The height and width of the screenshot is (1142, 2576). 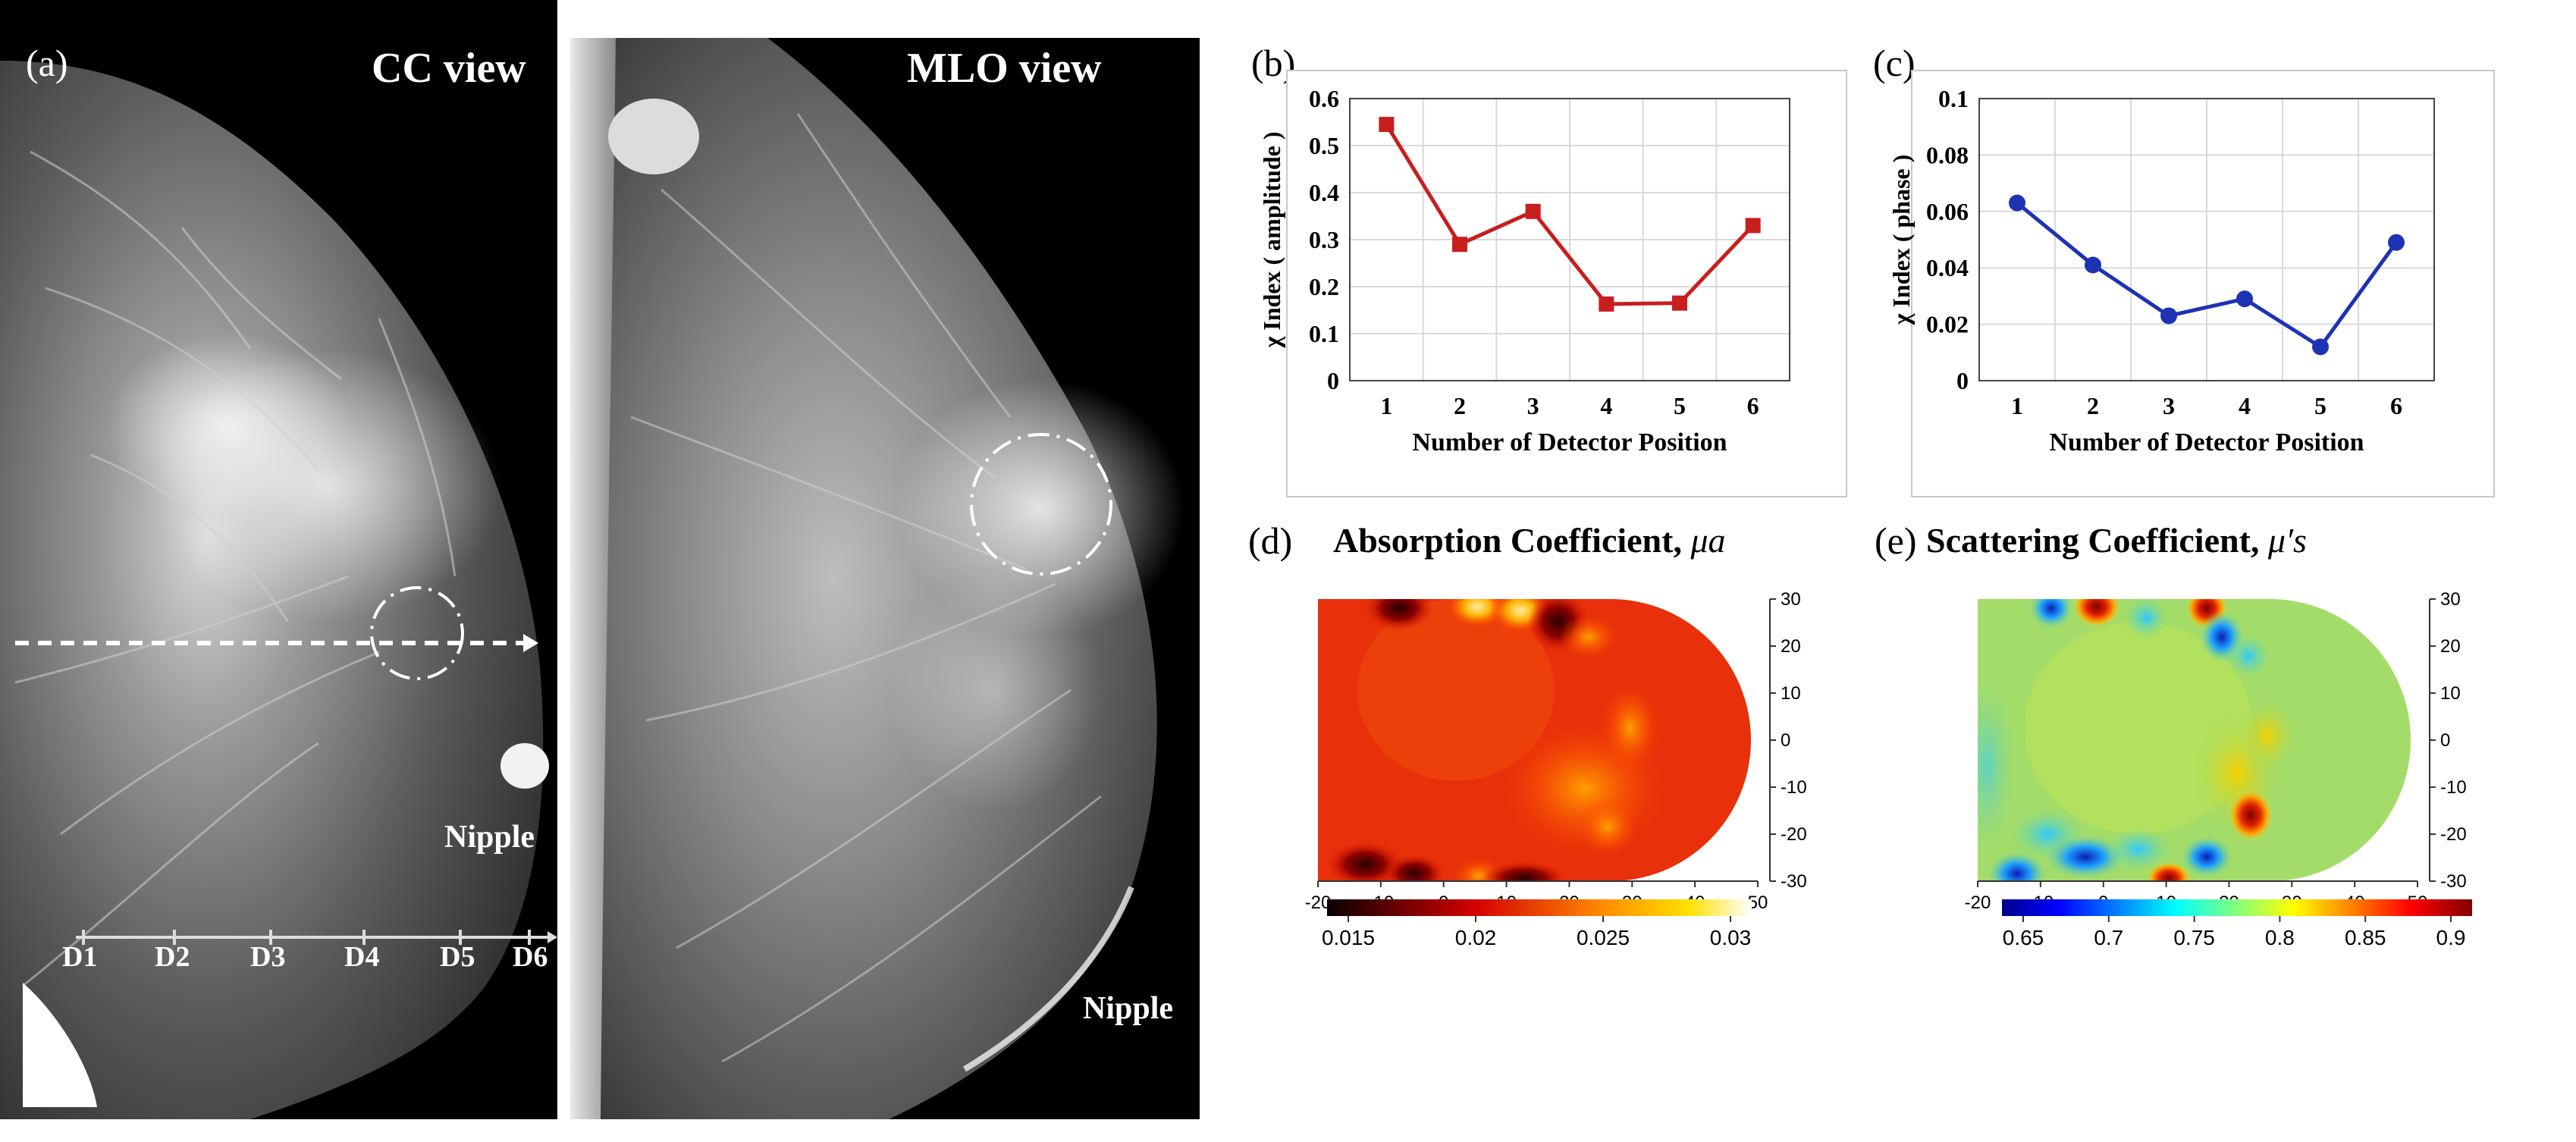 I want to click on chart-c-ytick-label: 0.04, so click(x=1947, y=267).